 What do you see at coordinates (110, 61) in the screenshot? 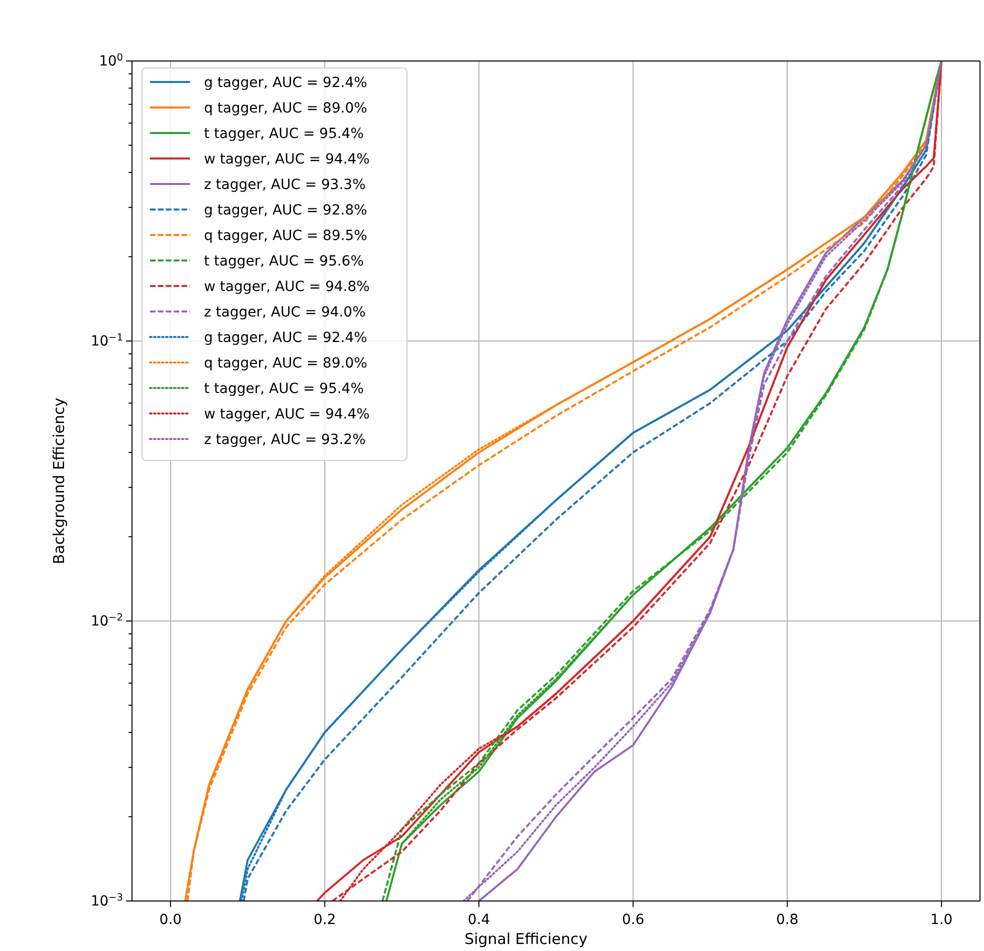
I see `y-tick-label: 10$^{0}$` at bounding box center [110, 61].